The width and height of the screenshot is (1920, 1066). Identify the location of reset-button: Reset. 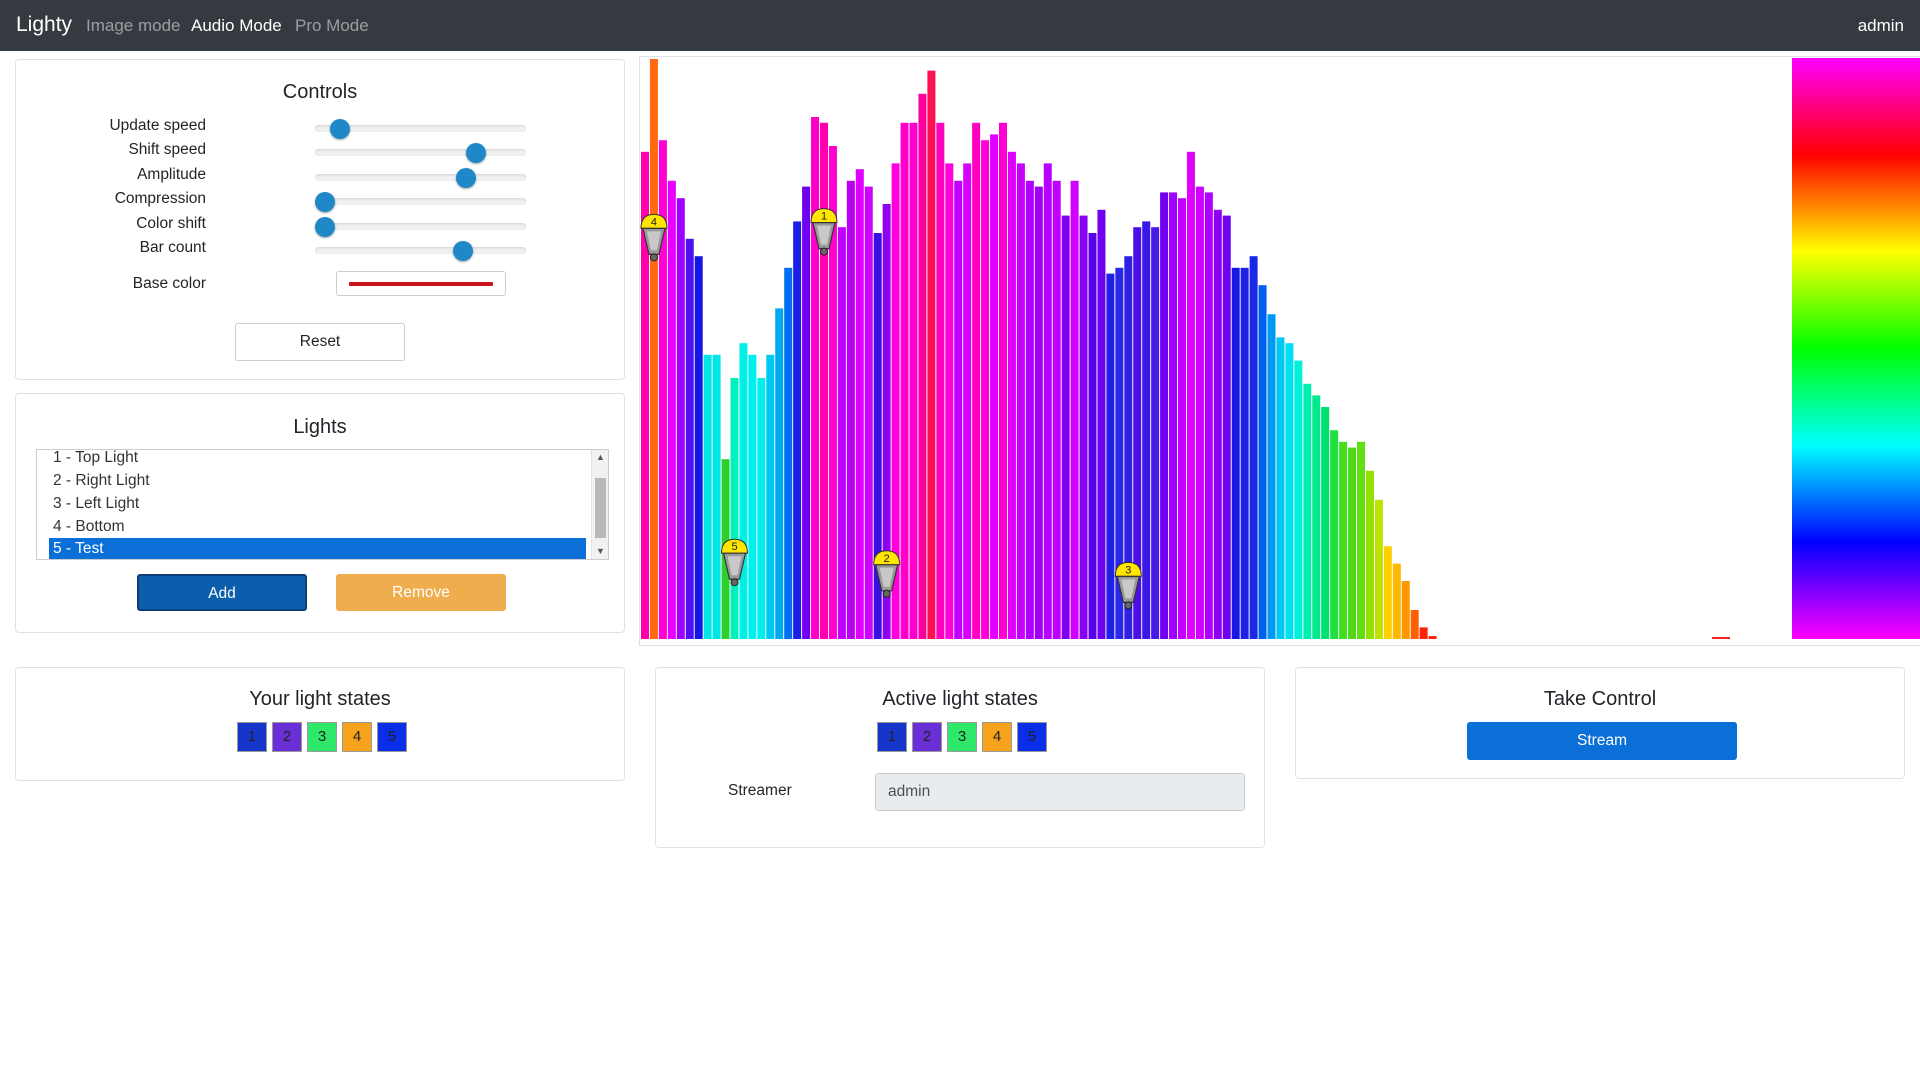
(320, 342).